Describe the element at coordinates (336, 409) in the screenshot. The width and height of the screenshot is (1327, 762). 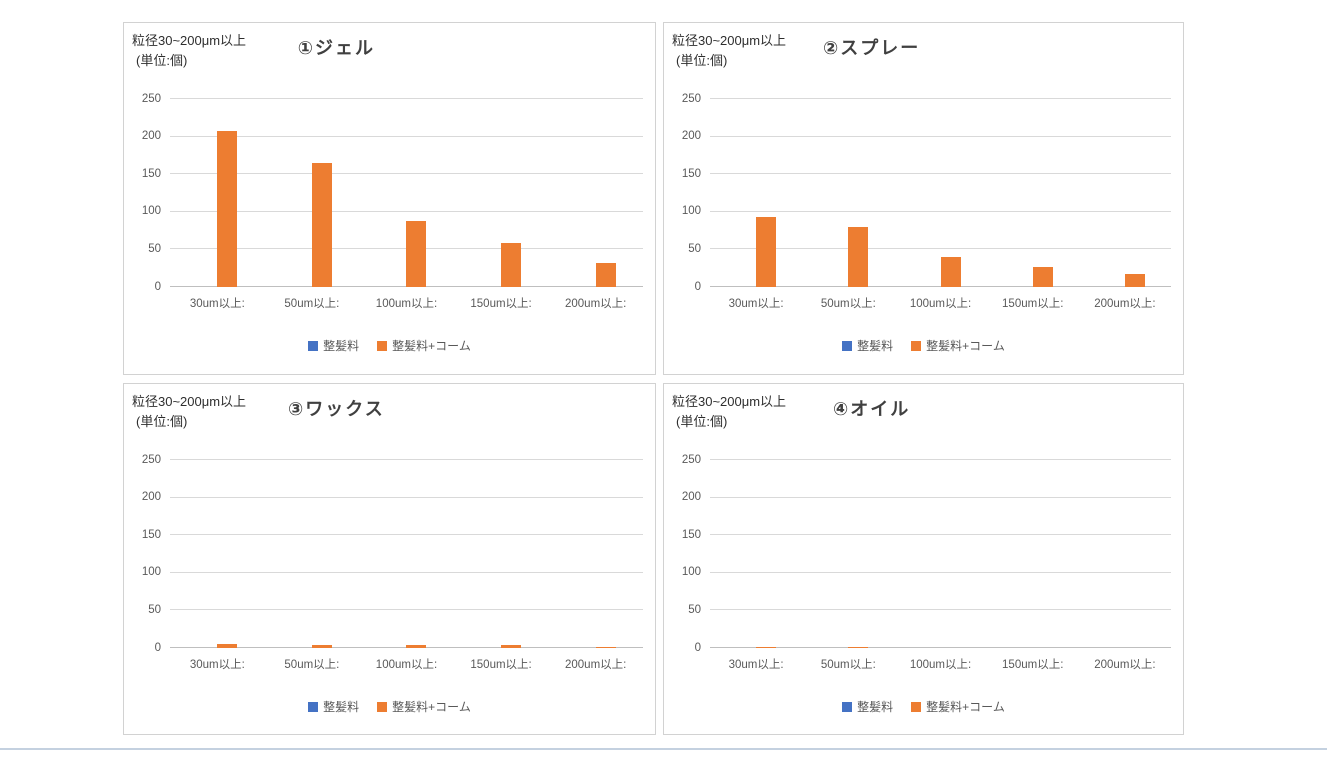
I see `chart-title: ③ワックス` at that location.